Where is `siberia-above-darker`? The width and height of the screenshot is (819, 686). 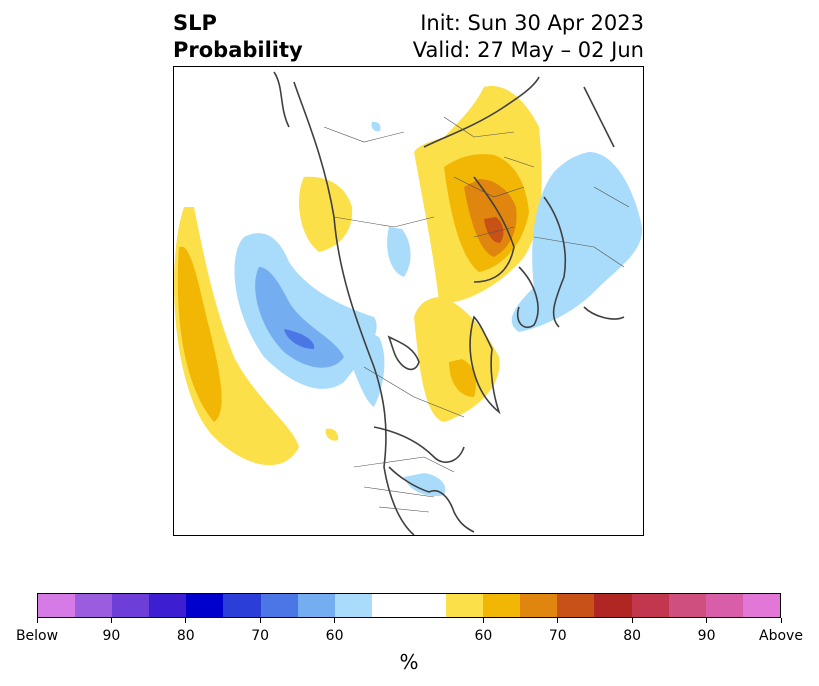
siberia-above-darker is located at coordinates (494, 230).